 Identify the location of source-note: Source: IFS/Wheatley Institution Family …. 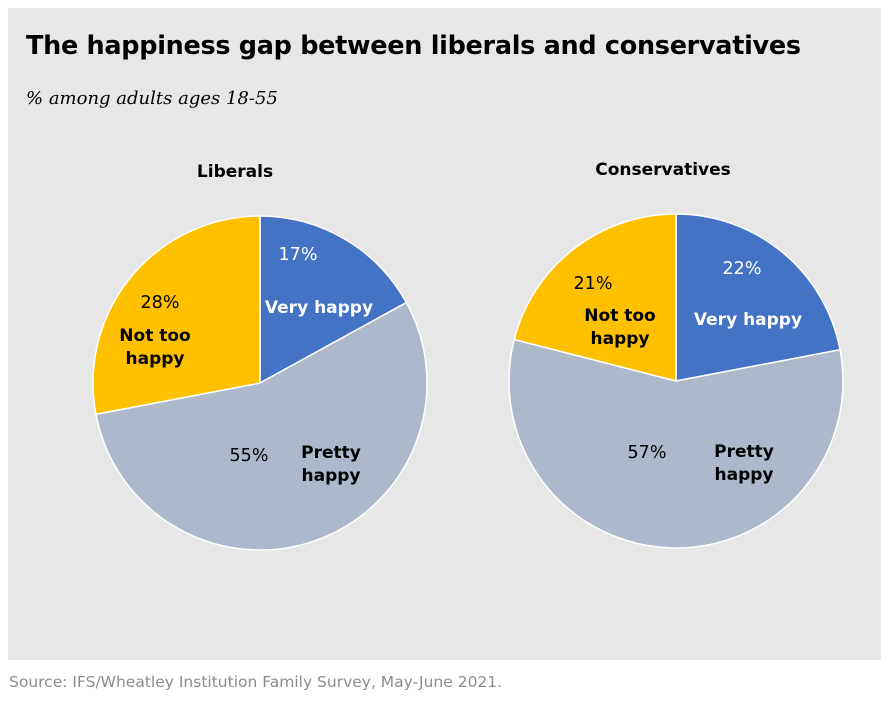
(256, 682).